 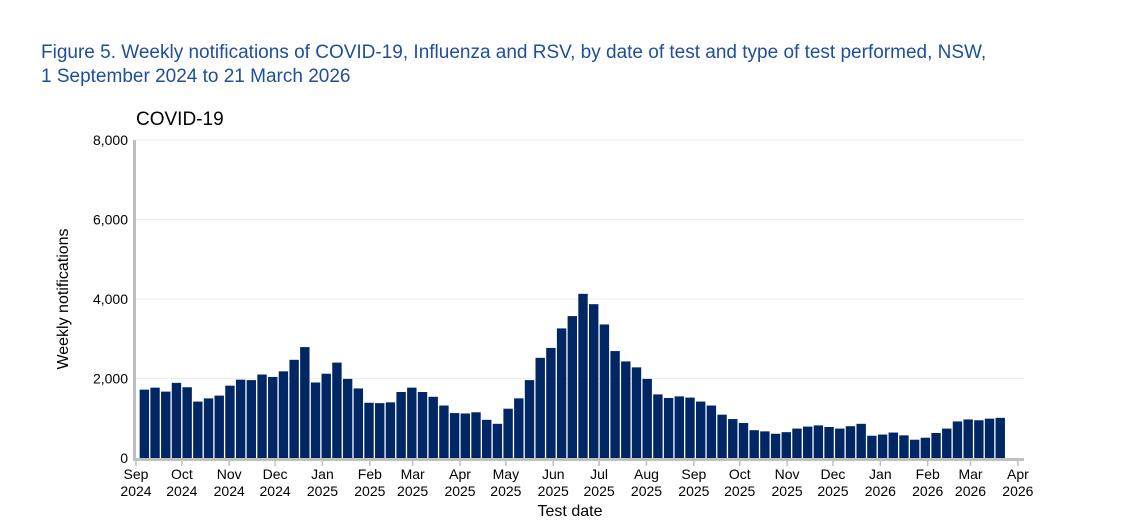 I want to click on x-tick-month: Jun, so click(x=553, y=474).